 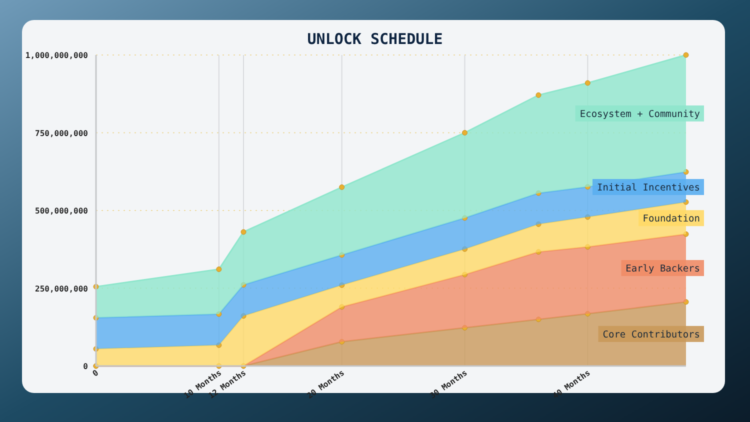 I want to click on x-tick-label: 0, so click(x=95, y=373).